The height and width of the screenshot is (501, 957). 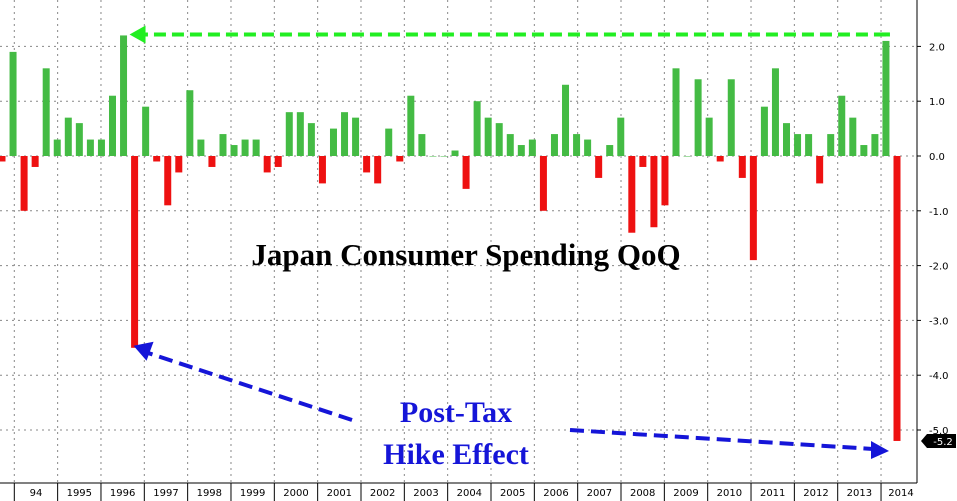 What do you see at coordinates (900, 493) in the screenshot?
I see `x-tick-label: 2014` at bounding box center [900, 493].